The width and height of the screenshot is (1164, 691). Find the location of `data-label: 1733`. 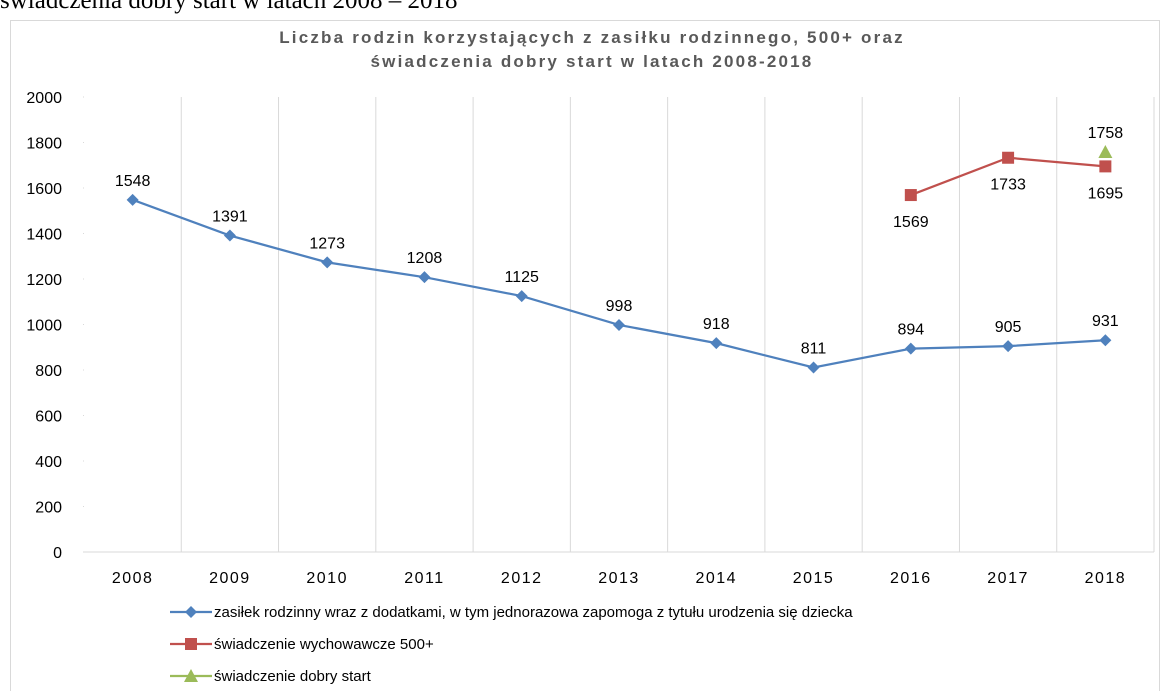

data-label: 1733 is located at coordinates (1008, 185).